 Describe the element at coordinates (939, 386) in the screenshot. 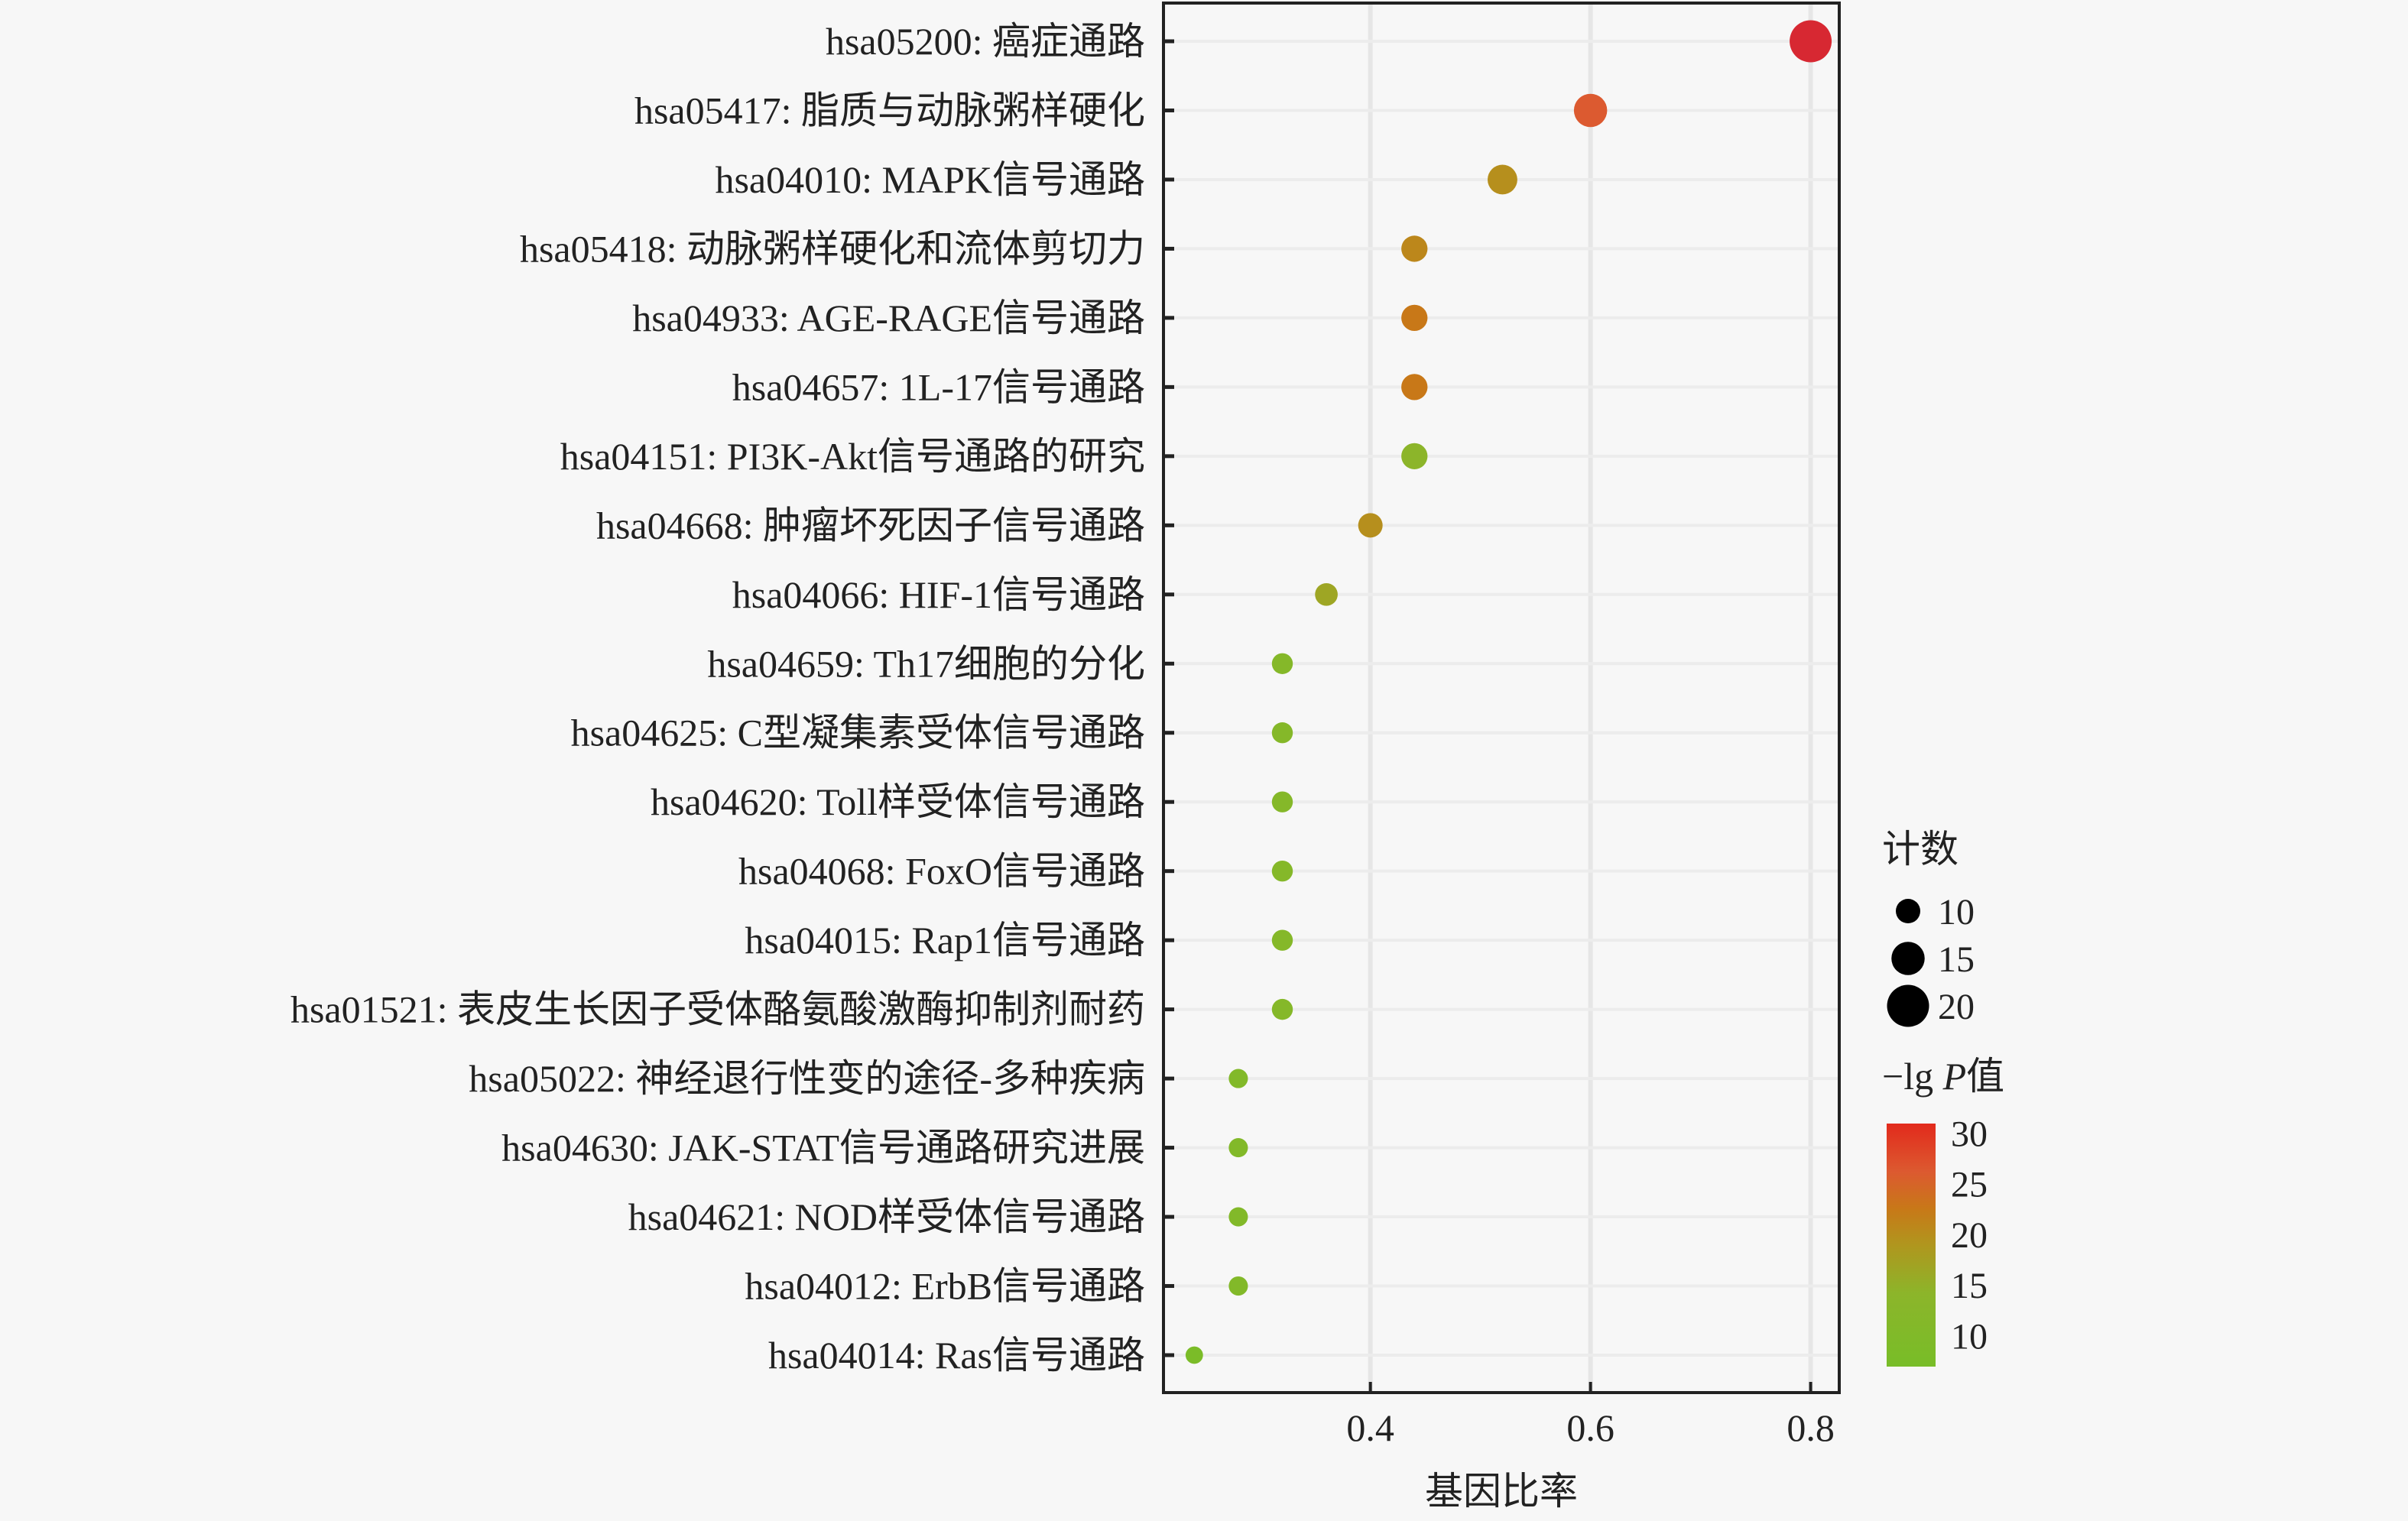

I see `y-tick-label: hsa04657: 1L-17信号通路` at that location.